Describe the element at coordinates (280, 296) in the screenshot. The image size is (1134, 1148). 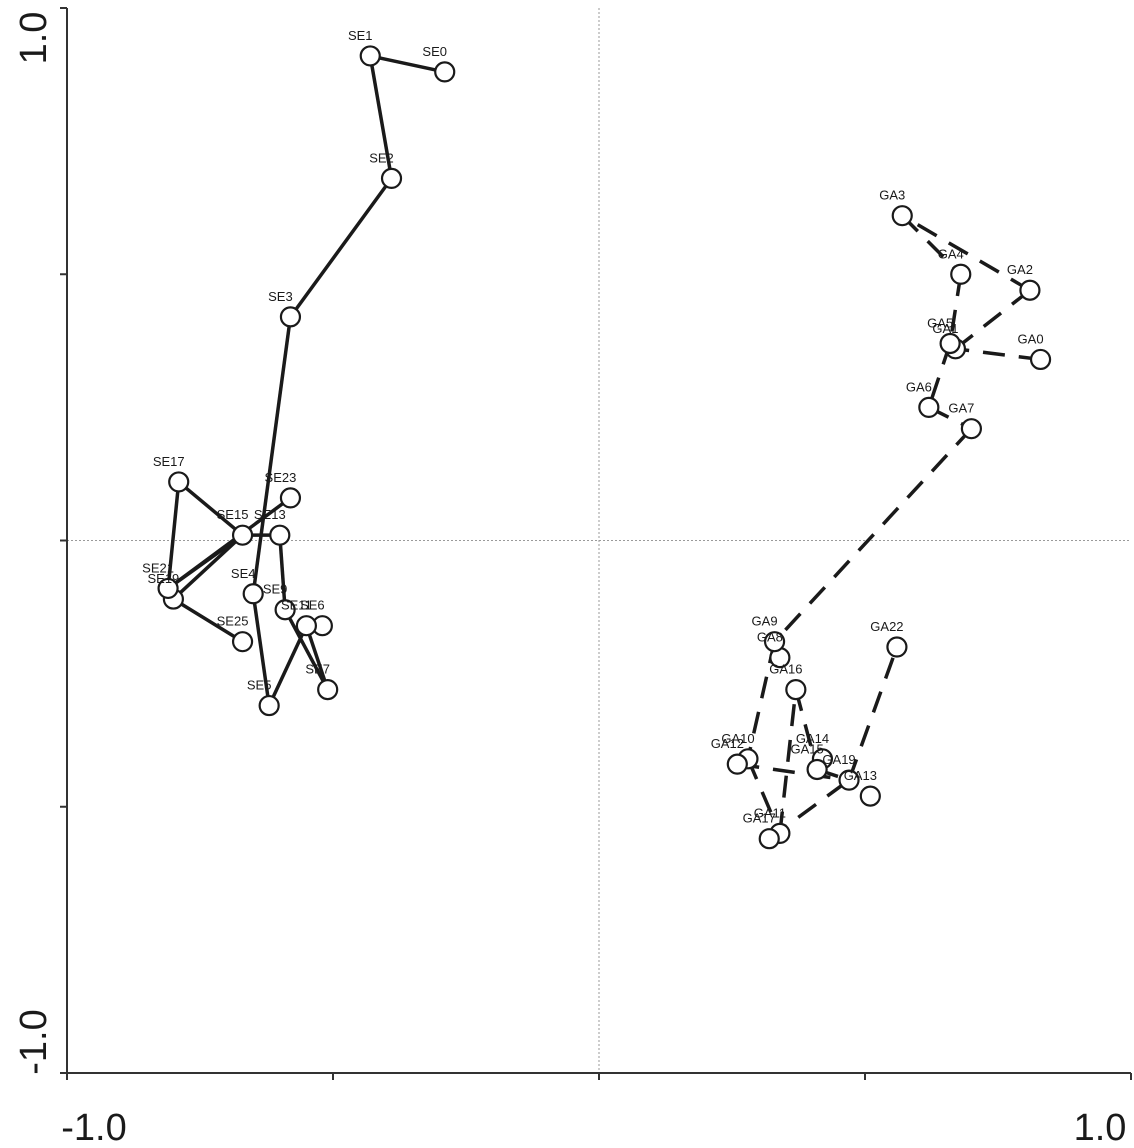
I see `point-label-SE3: SE3` at that location.